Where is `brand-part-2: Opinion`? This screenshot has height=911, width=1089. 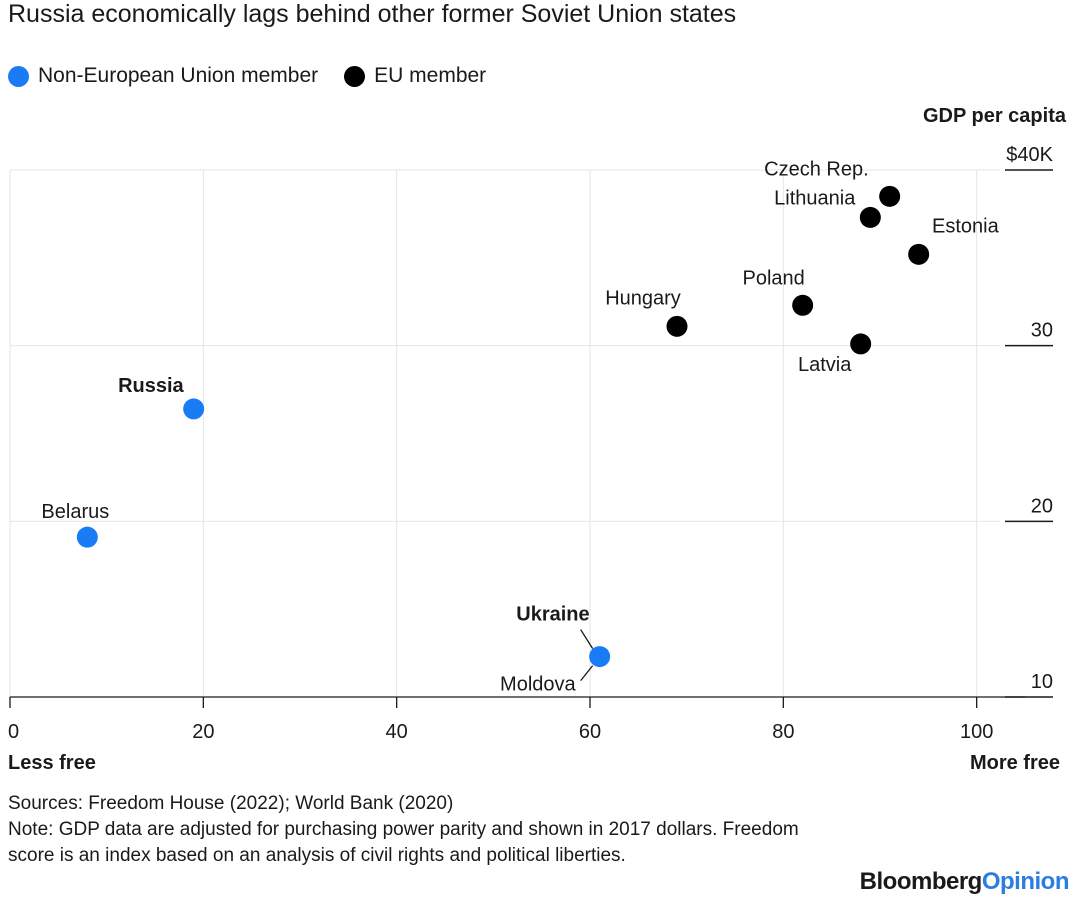 brand-part-2: Opinion is located at coordinates (1025, 881).